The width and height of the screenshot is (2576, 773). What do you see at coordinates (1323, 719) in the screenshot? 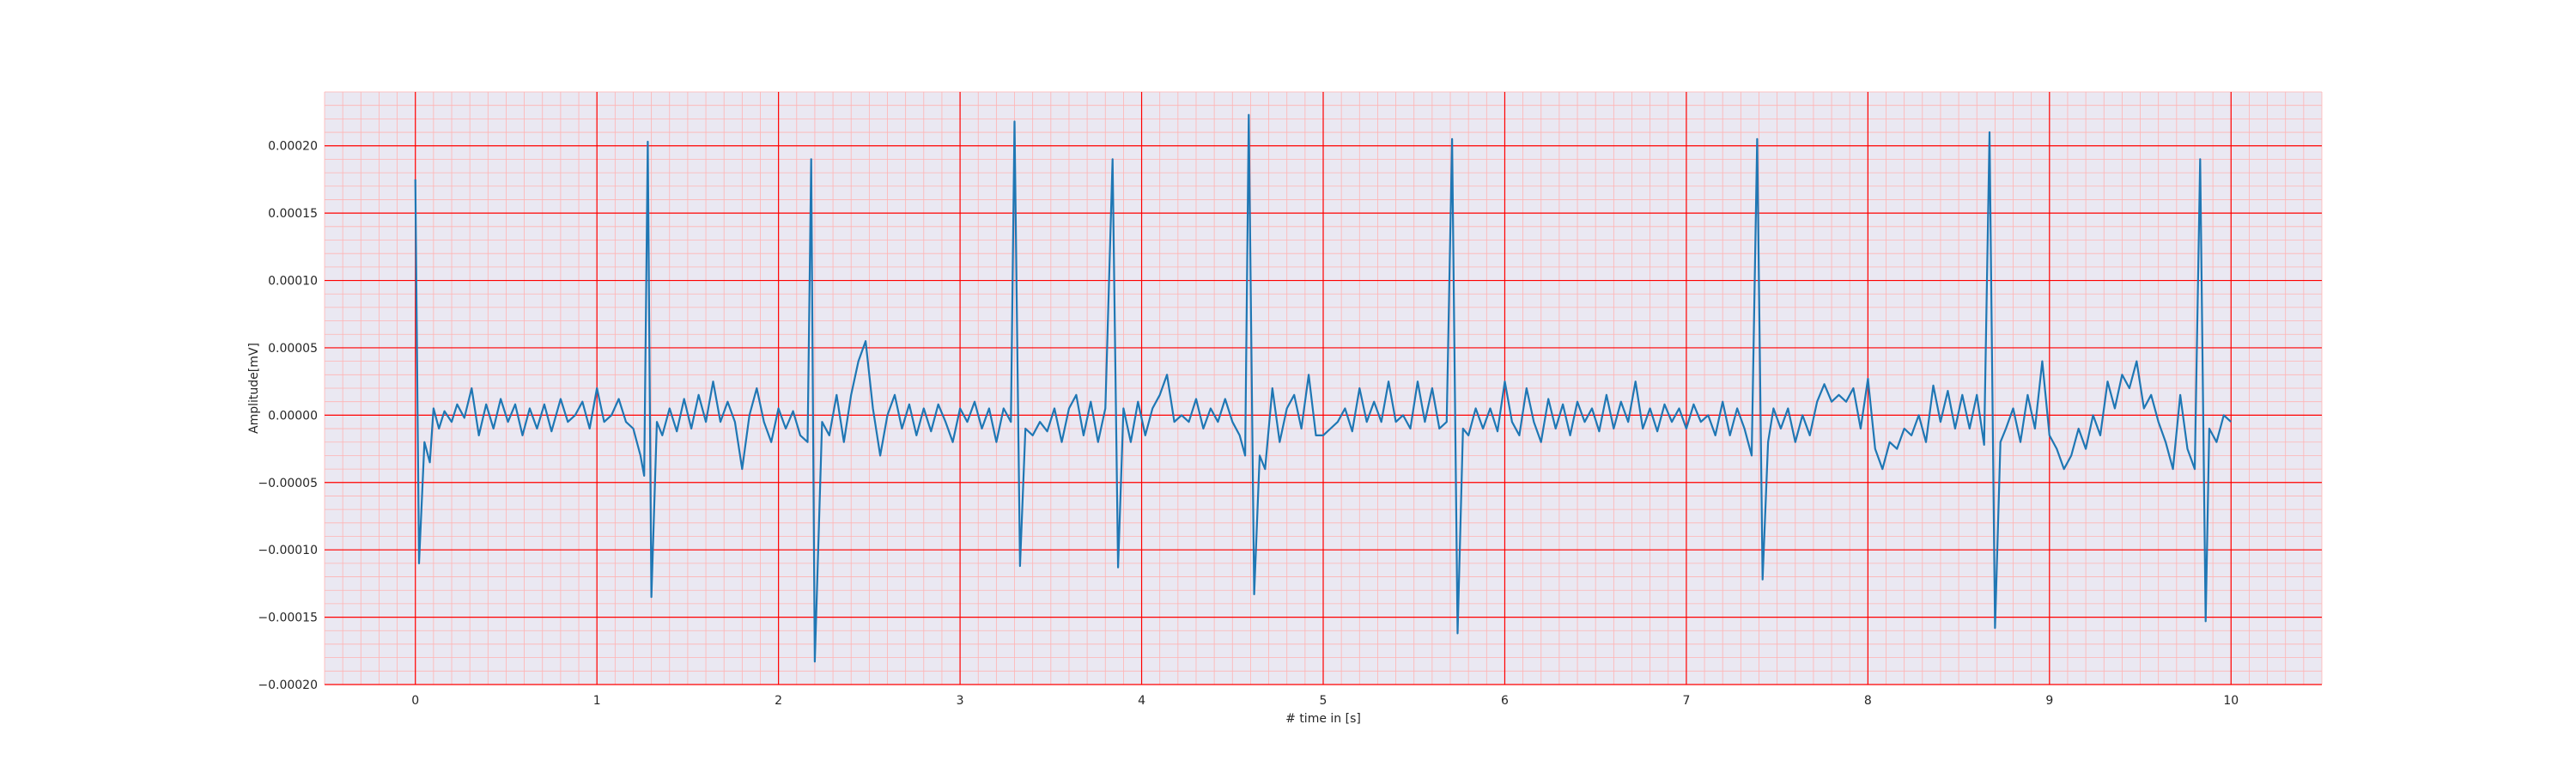
I see `x-axis-label: # time in [s]` at bounding box center [1323, 719].